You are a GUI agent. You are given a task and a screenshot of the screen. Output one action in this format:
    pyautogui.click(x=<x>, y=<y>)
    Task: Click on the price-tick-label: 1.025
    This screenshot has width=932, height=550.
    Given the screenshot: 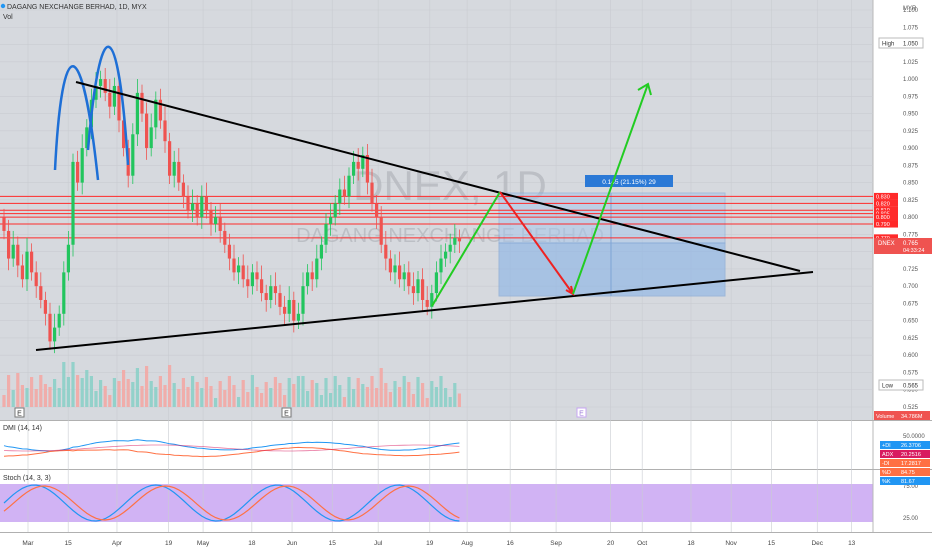 What is the action you would take?
    pyautogui.click(x=911, y=63)
    